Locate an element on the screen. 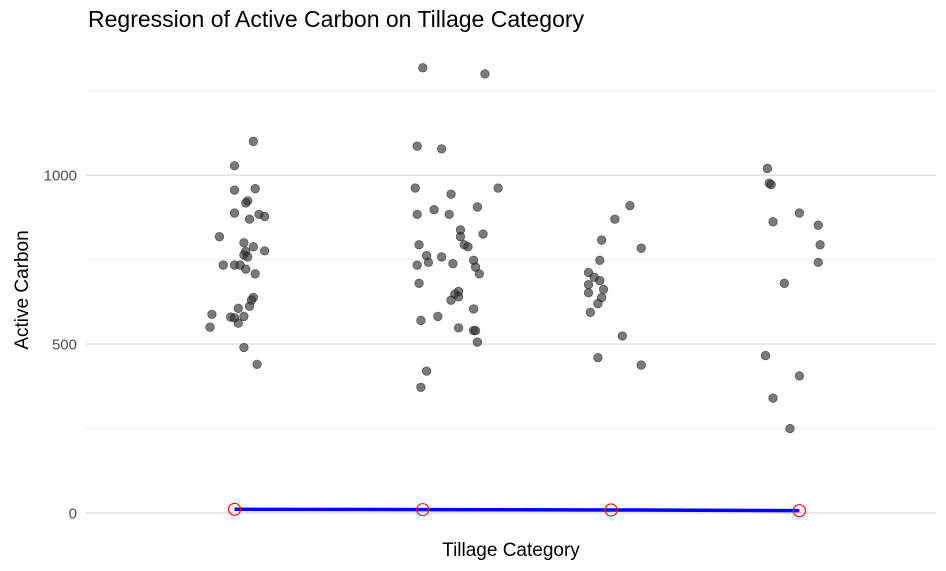 The height and width of the screenshot is (571, 946). y-axis-title: Active Carbon is located at coordinates (22, 289).